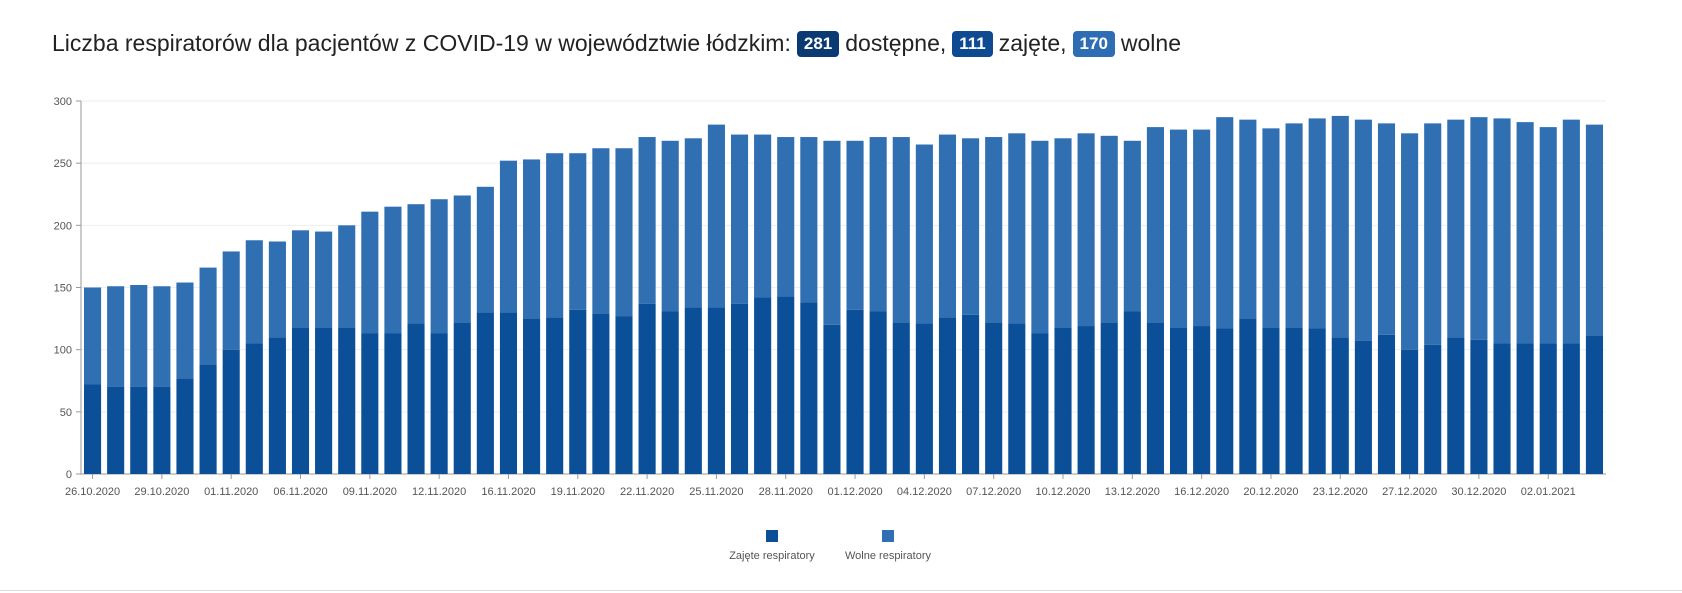 This screenshot has width=1682, height=593. I want to click on x-tick-label: 16.11.2020, so click(508, 492).